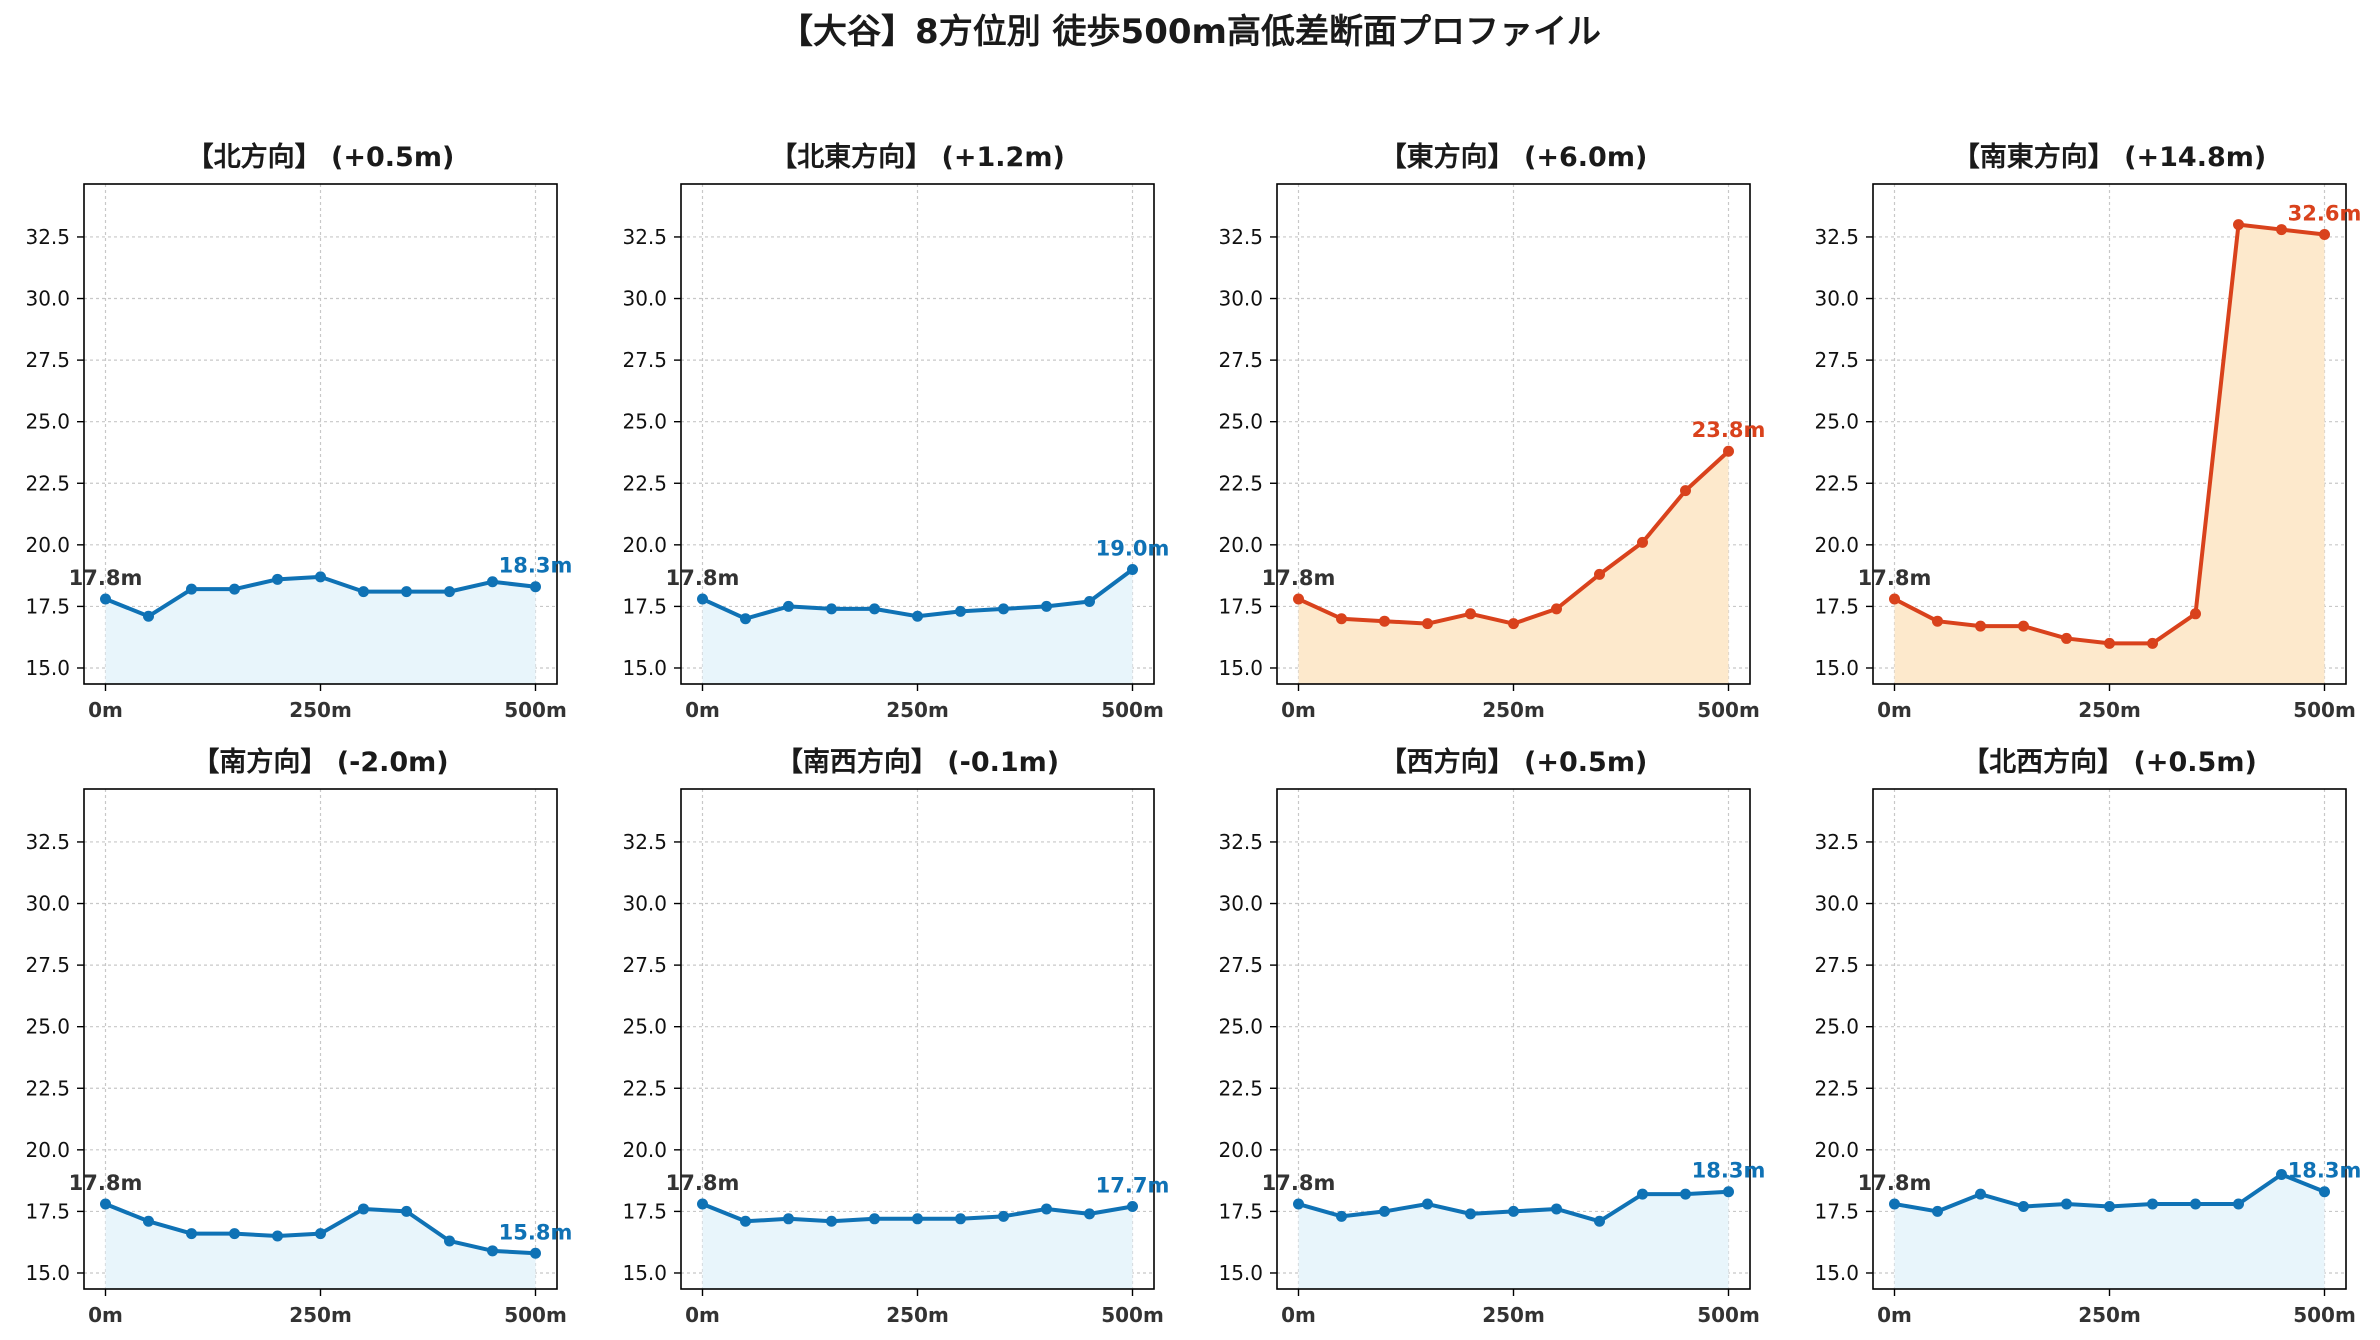  Describe the element at coordinates (1240, 668) in the screenshot. I see `y-tick-label: 15.0` at that location.